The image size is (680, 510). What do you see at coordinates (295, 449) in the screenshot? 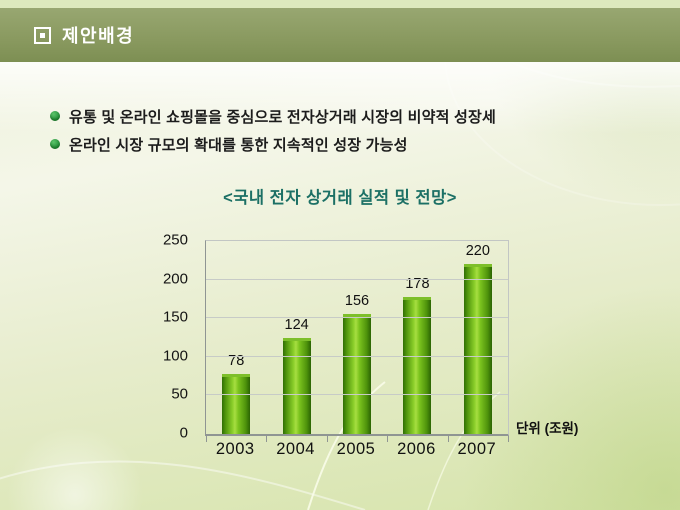
I see `x-tick-label: 2004` at bounding box center [295, 449].